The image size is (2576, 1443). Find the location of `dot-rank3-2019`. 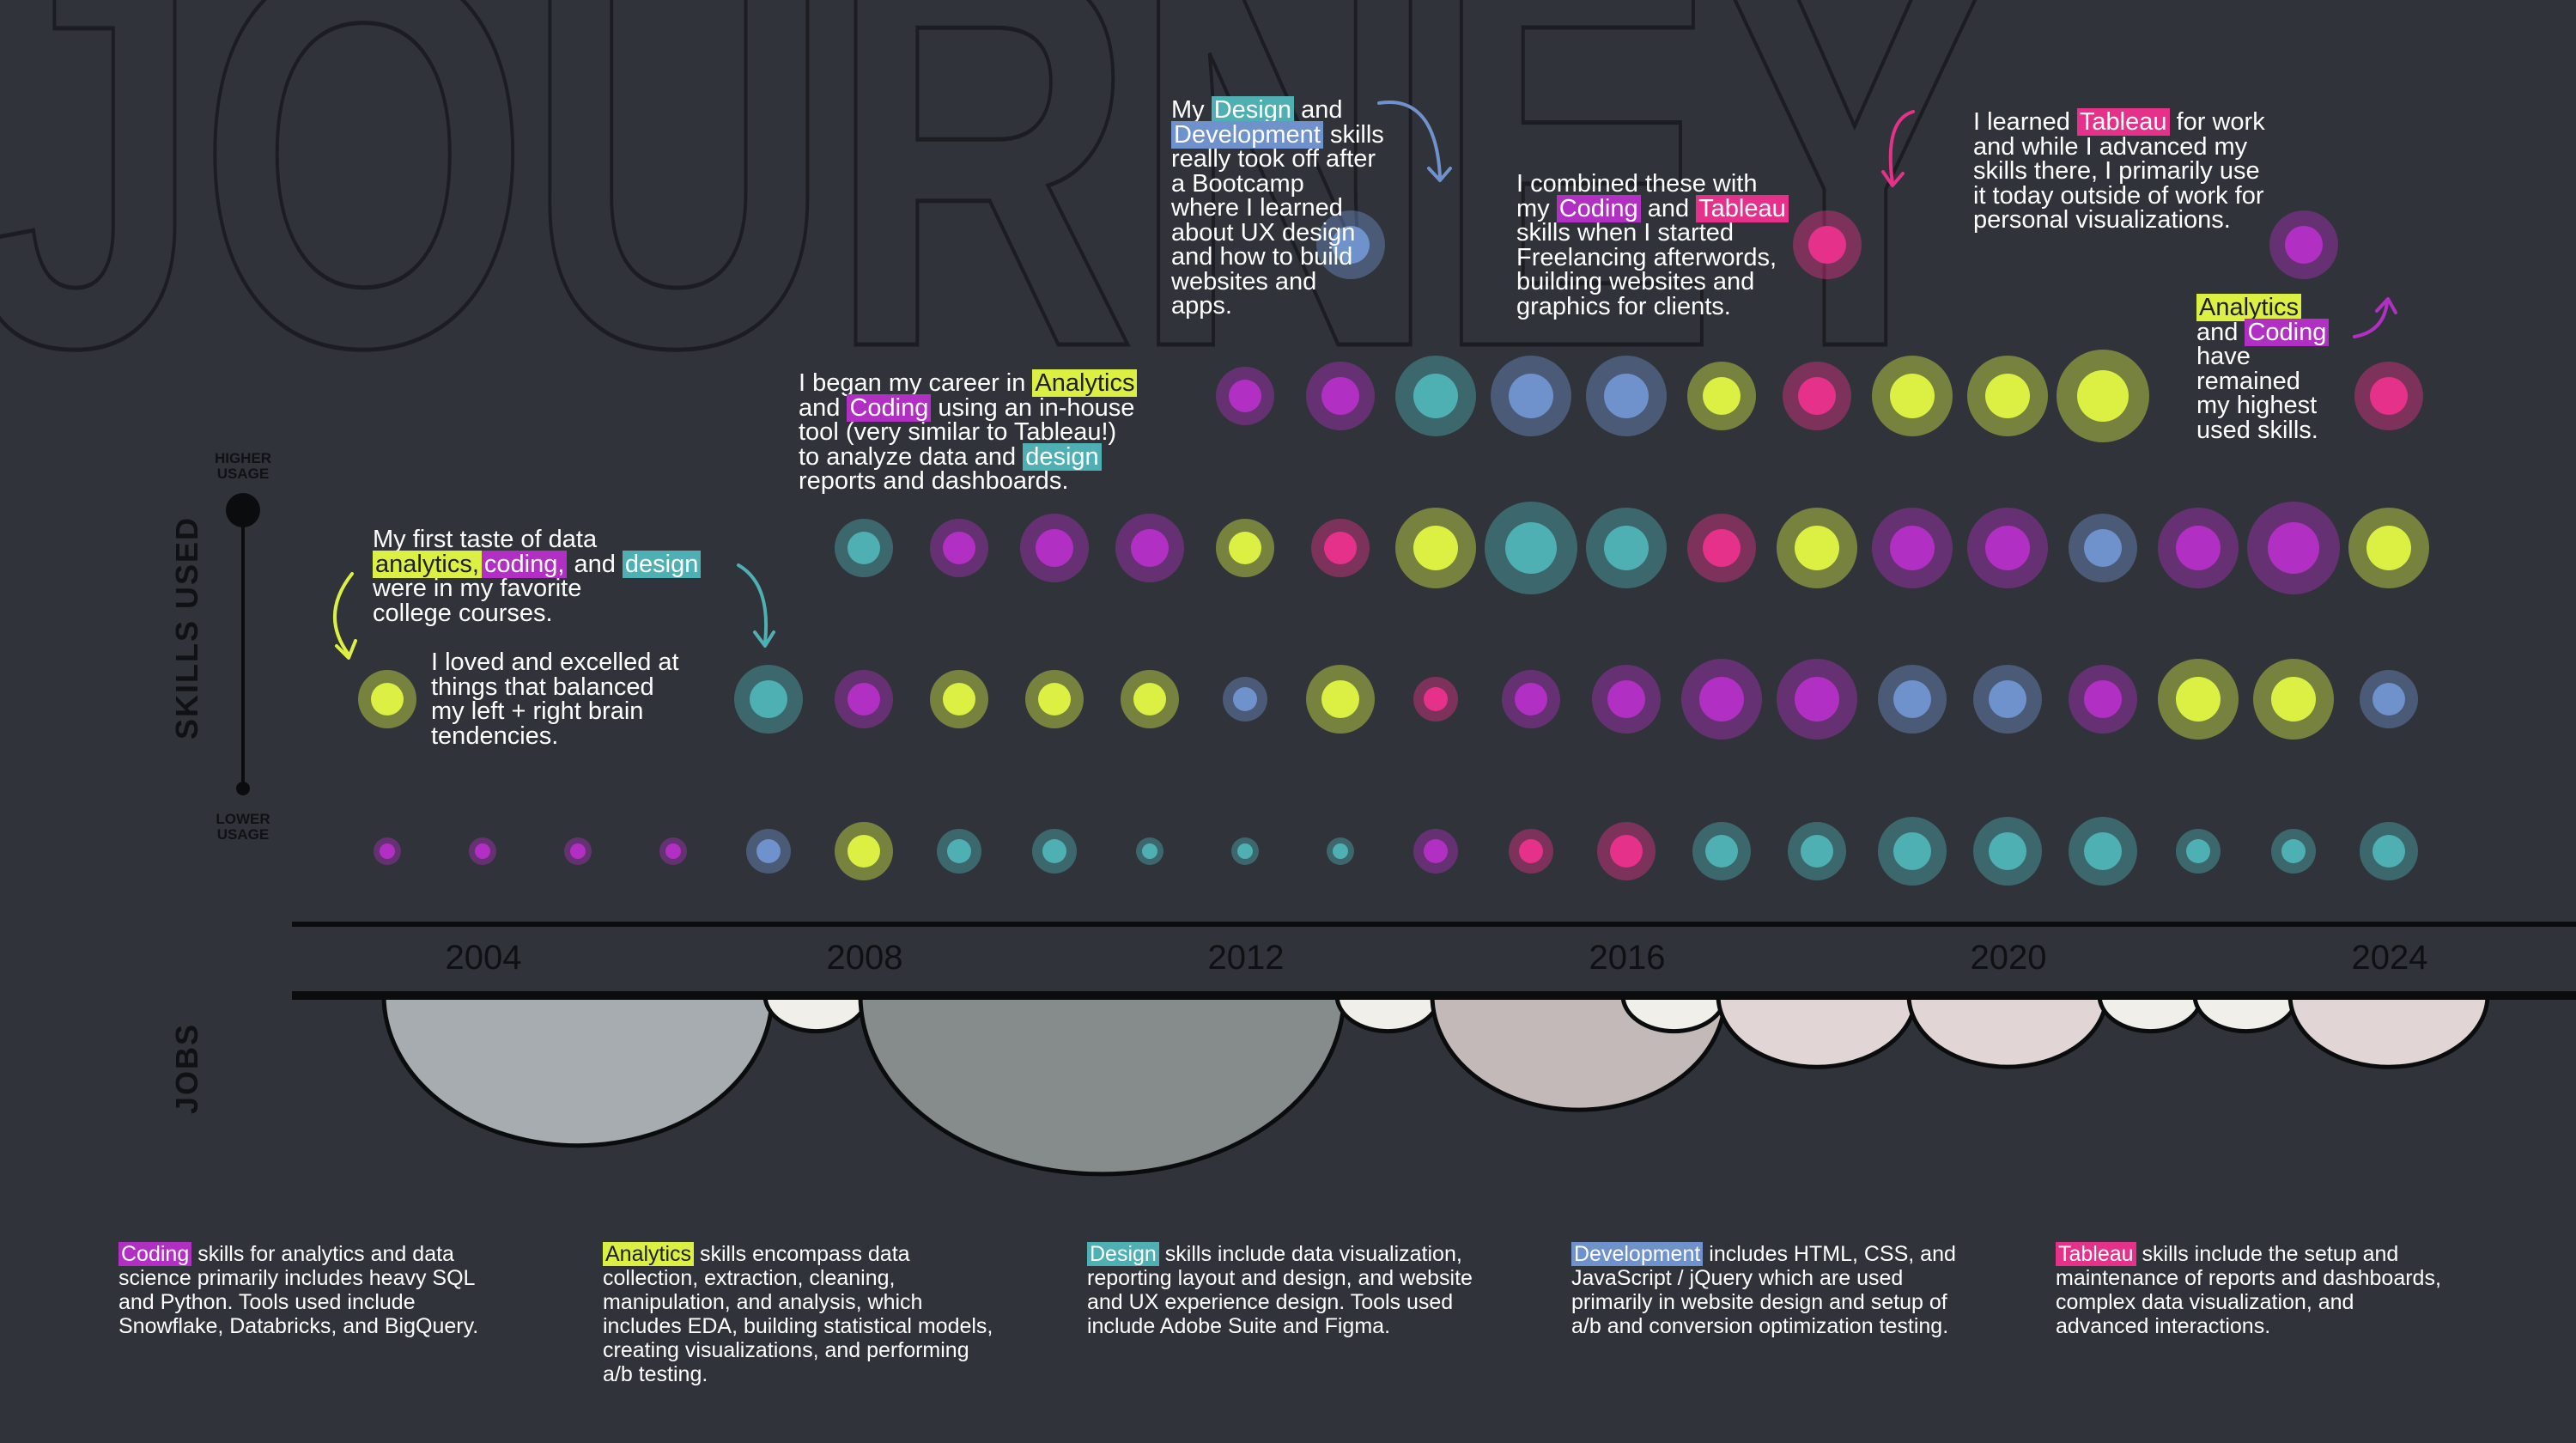

dot-rank3-2019 is located at coordinates (1912, 699).